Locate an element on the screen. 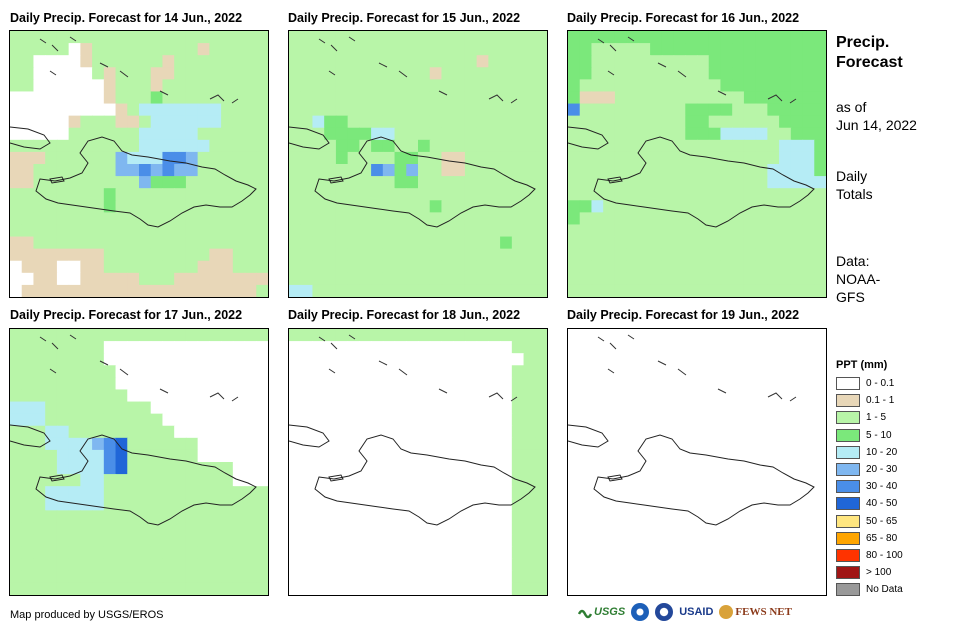  hispaniola-outline is located at coordinates (704, 480).